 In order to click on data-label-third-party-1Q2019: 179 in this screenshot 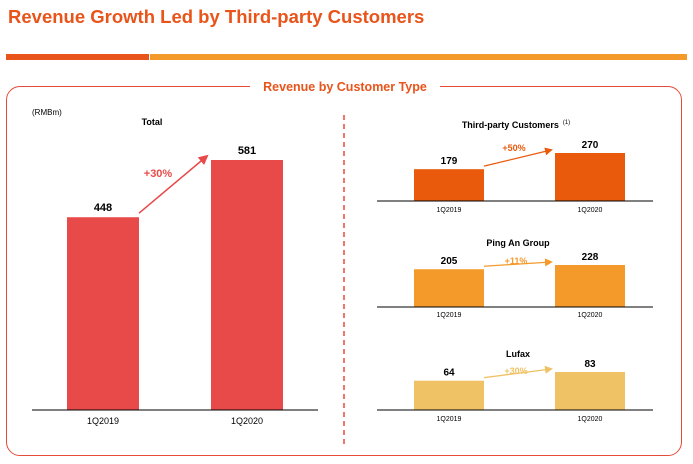, I will do `click(449, 161)`.